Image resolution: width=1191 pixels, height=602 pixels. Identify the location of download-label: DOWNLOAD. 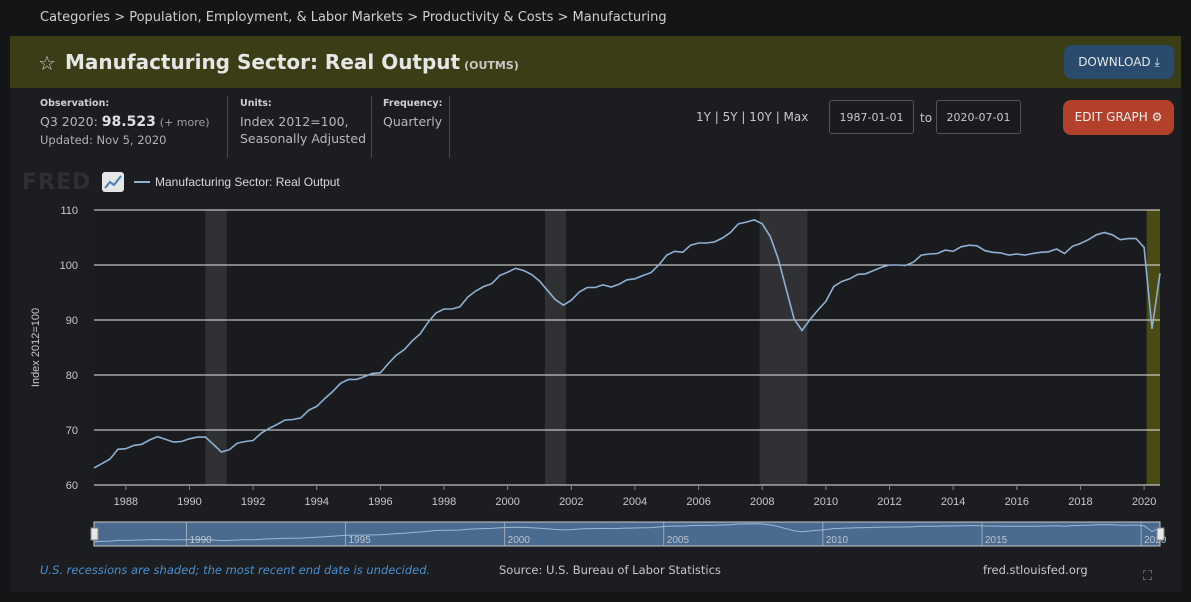
(1114, 62).